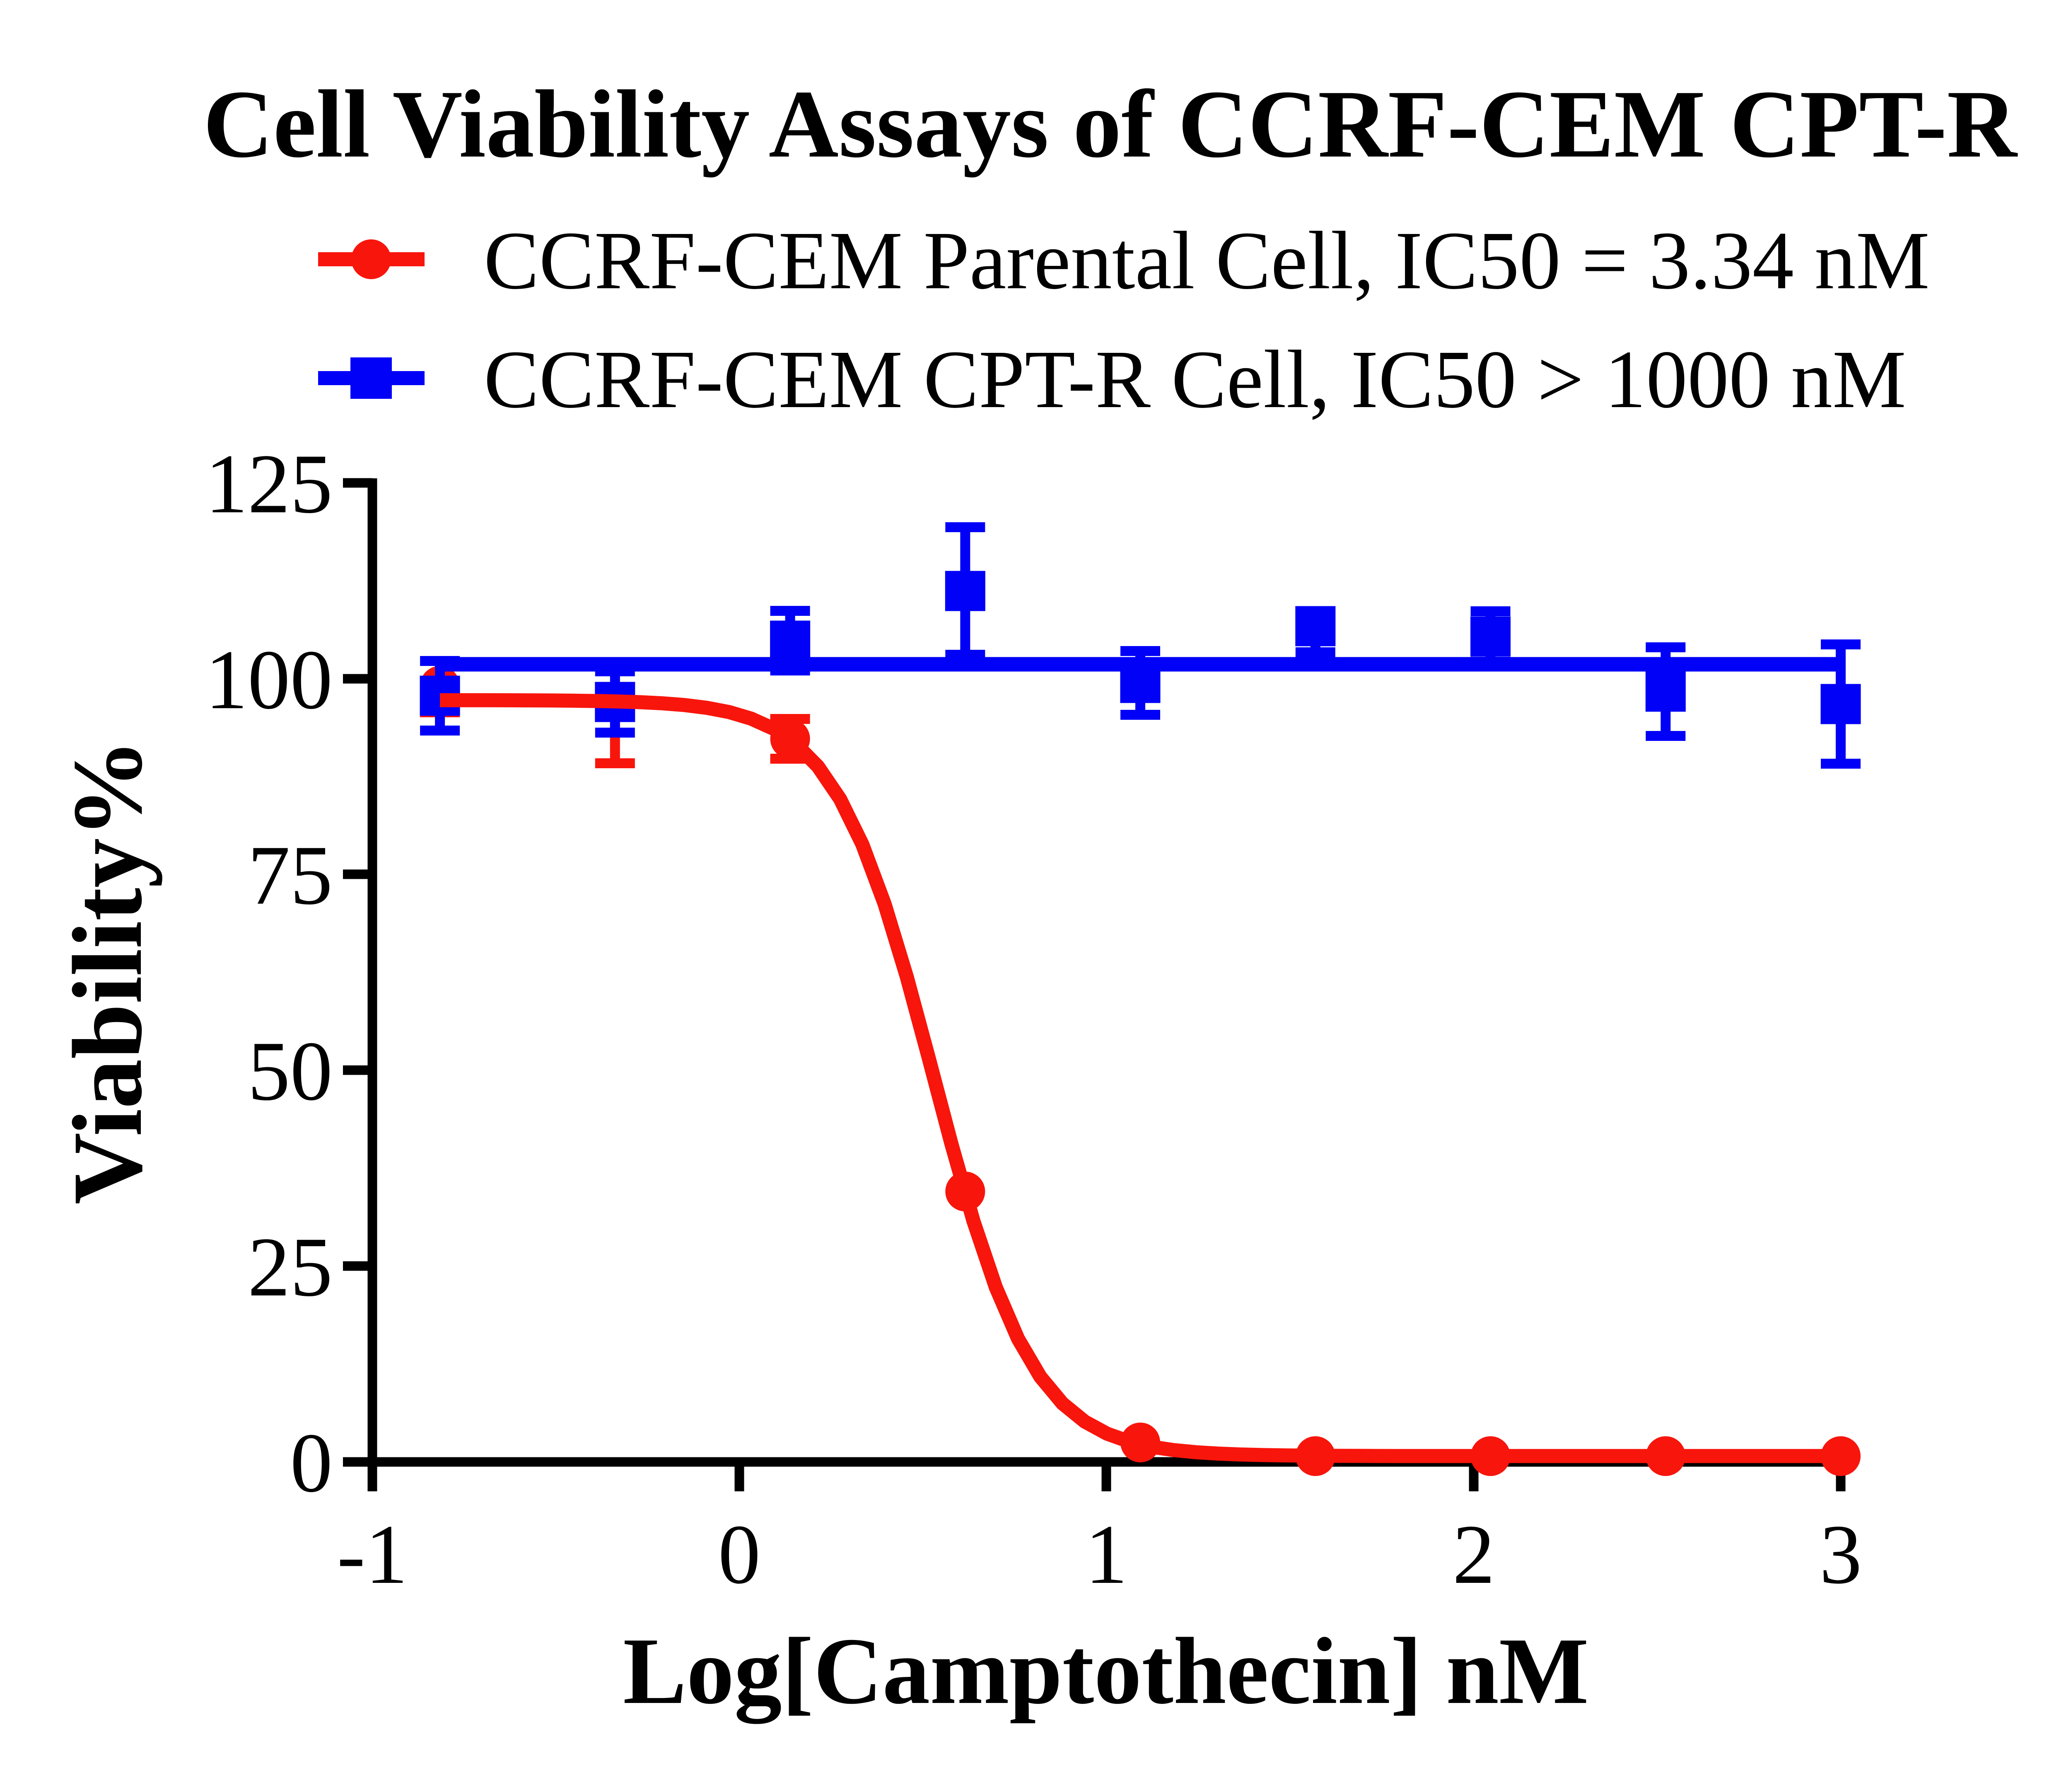  What do you see at coordinates (107, 972) in the screenshot?
I see `svg-text: Viability%` at bounding box center [107, 972].